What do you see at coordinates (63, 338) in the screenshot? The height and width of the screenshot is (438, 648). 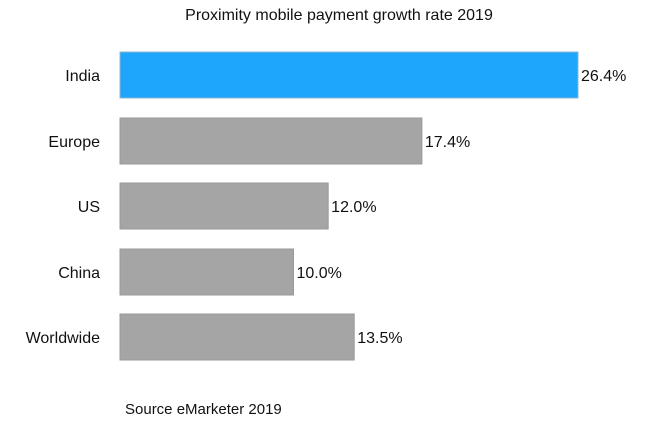 I see `category-label: Worldwide` at bounding box center [63, 338].